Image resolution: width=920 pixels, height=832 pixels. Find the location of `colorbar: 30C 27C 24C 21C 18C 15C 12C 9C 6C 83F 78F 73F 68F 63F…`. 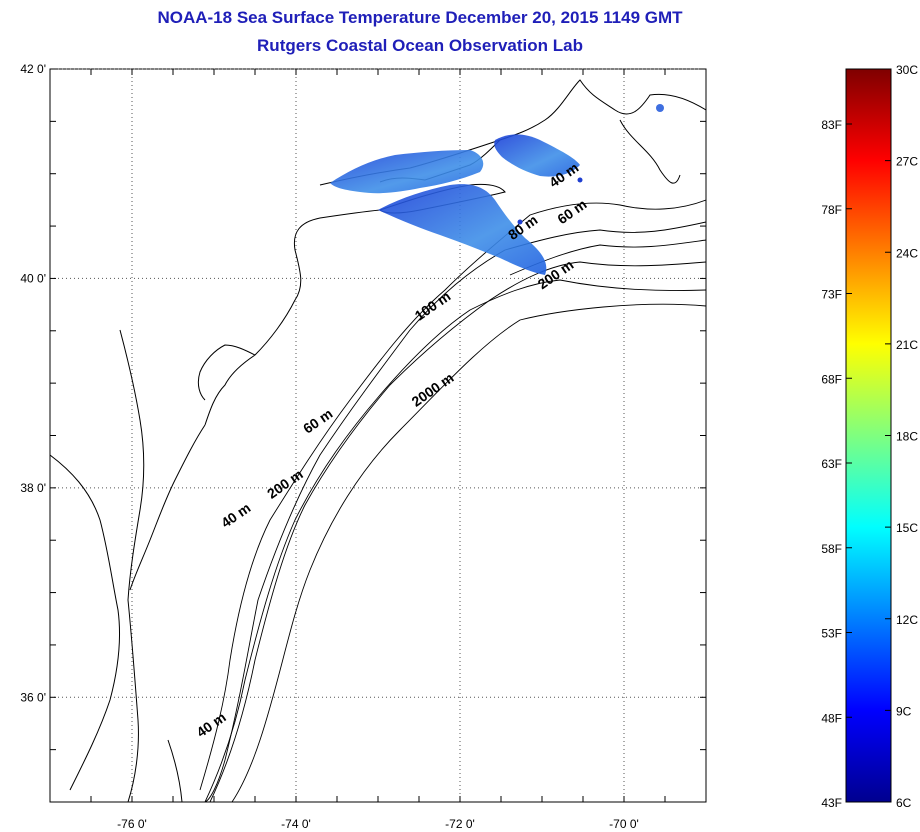

colorbar: 30C 27C 24C 21C 18C 15C 12C 9C 6C 83F 78F 73F 68F 63F… is located at coordinates (869, 436).